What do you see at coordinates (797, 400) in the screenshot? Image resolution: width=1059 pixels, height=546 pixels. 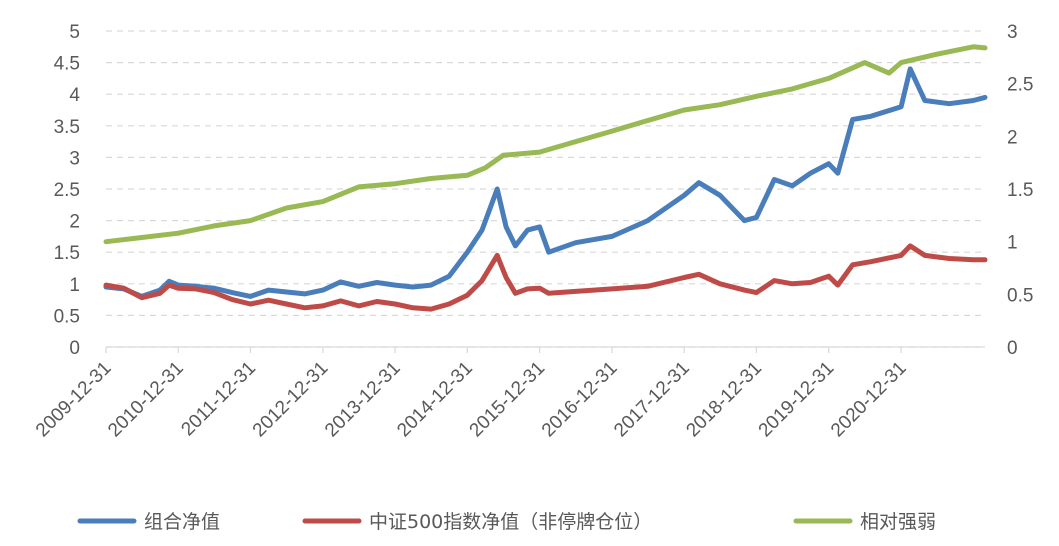 I see `x-tick-label: 2019-12-31` at bounding box center [797, 400].